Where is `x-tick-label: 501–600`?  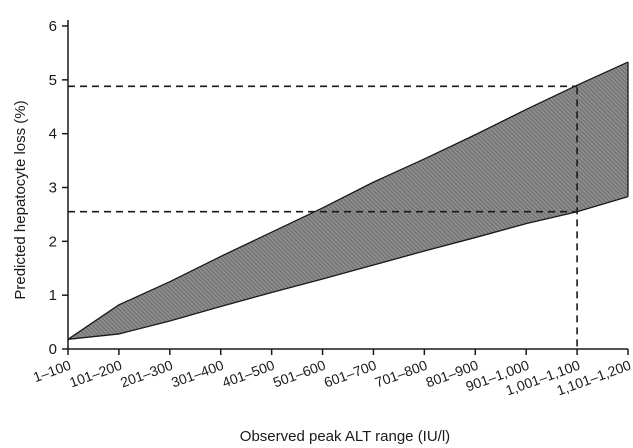
x-tick-label: 501–600 is located at coordinates (299, 374).